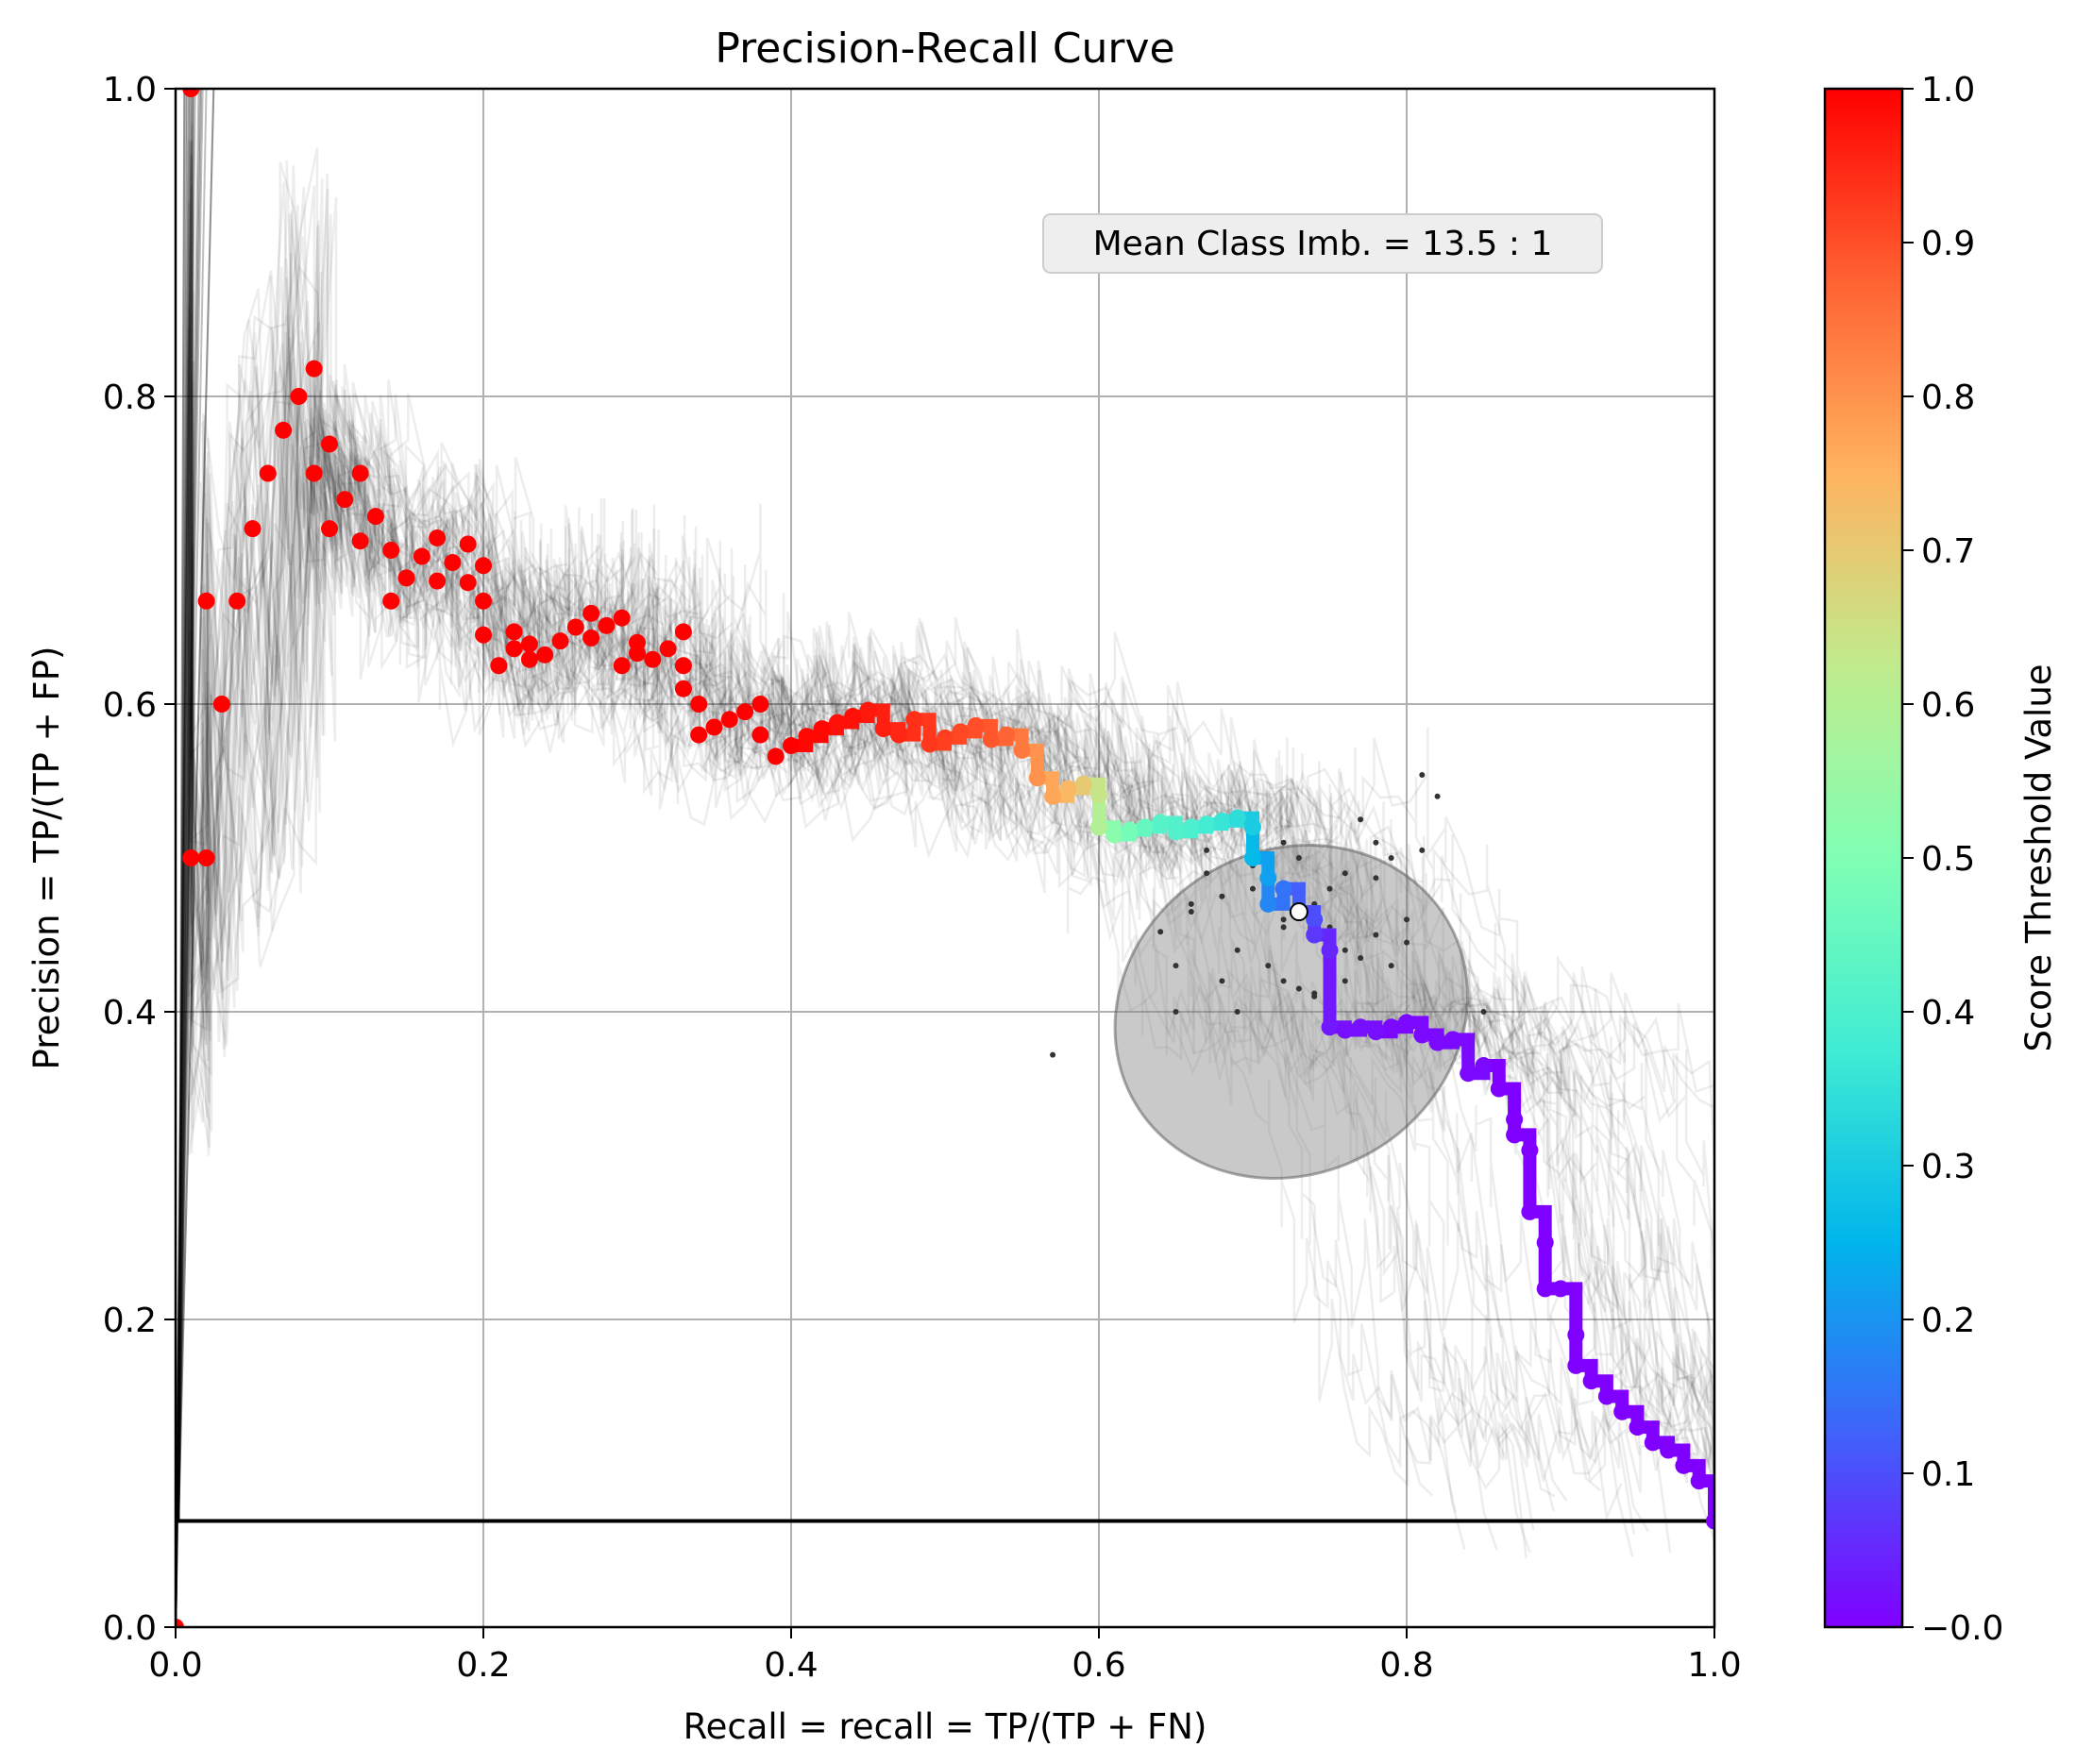 This screenshot has height=1764, width=2093. What do you see at coordinates (139, 859) in the screenshot?
I see `y-axis-ticks: 0.0 0.2 0.4 0.6 0.8 1.0` at bounding box center [139, 859].